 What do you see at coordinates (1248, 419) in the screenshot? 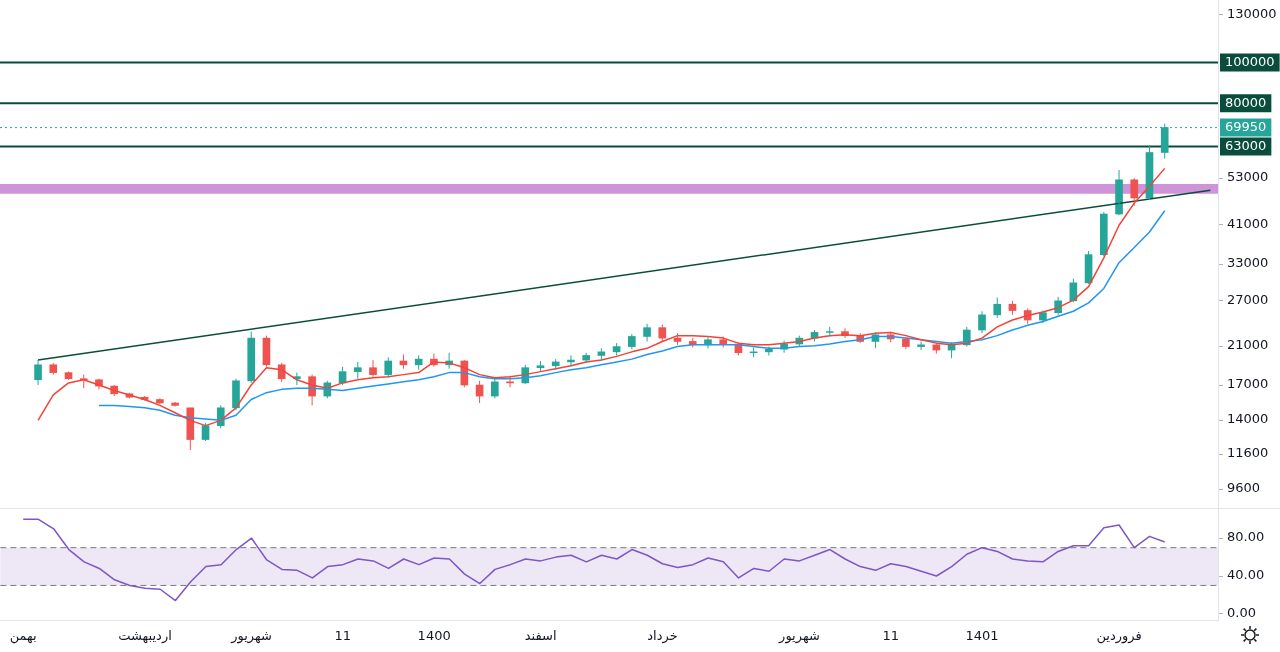
I see `y-tick-label: 14000` at bounding box center [1248, 419].